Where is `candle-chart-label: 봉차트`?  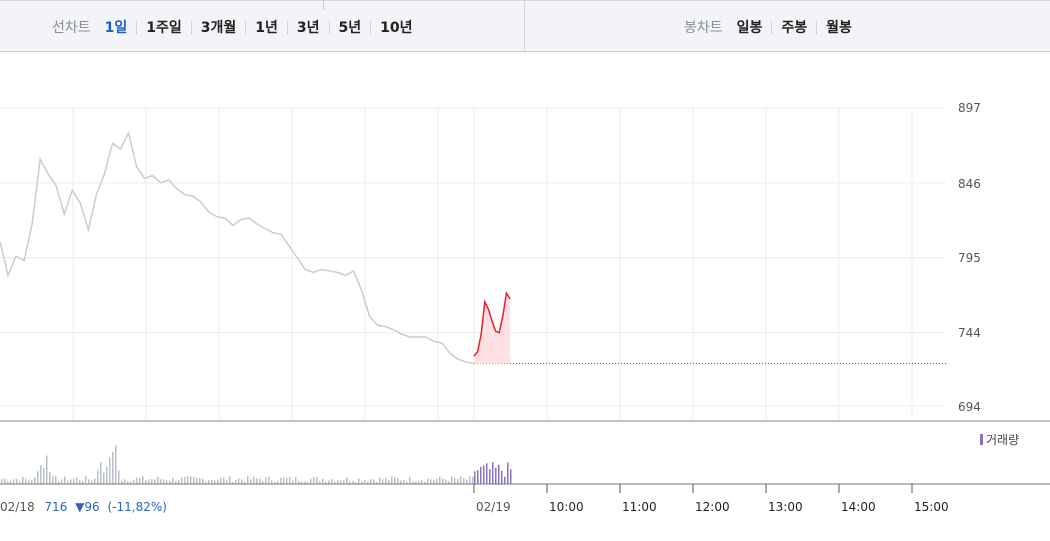
candle-chart-label: 봉차트 is located at coordinates (703, 28).